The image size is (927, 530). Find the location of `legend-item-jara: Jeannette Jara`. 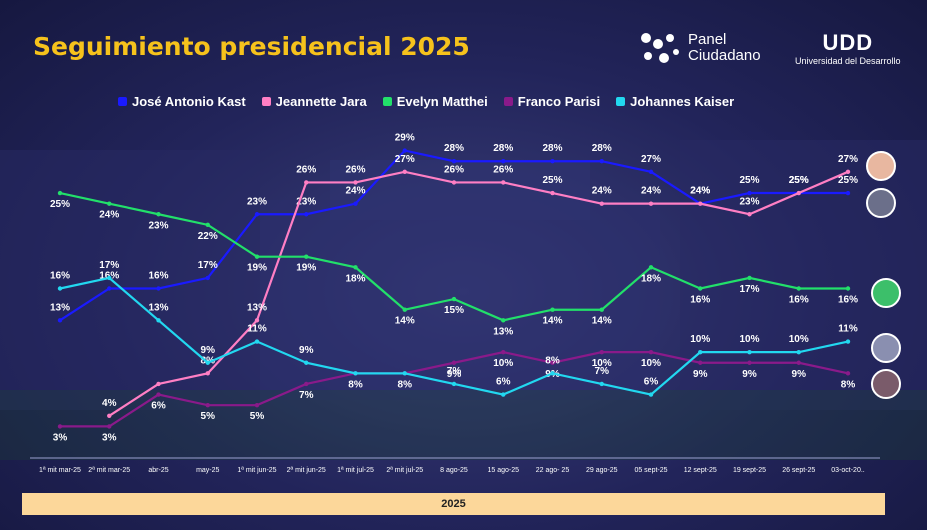

legend-item-jara: Jeannette Jara is located at coordinates (314, 101).